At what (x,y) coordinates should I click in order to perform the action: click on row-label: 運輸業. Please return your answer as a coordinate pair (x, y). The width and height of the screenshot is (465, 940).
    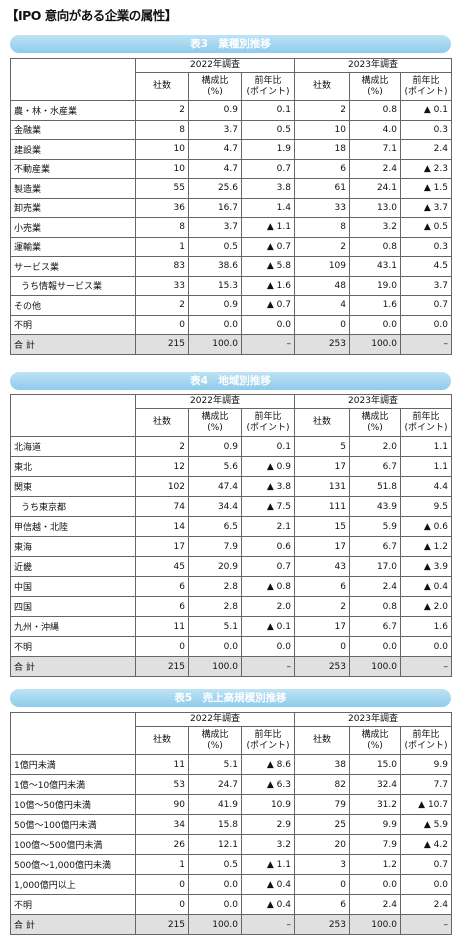
    Looking at the image, I should click on (73, 246).